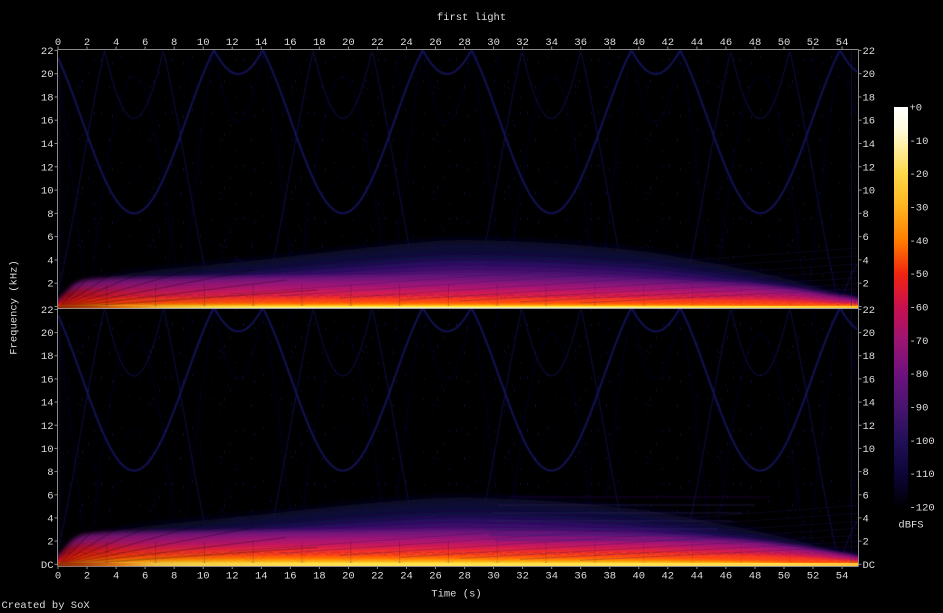 Image resolution: width=943 pixels, height=613 pixels. Describe the element at coordinates (919, 375) in the screenshot. I see `svg-text: -80` at that location.